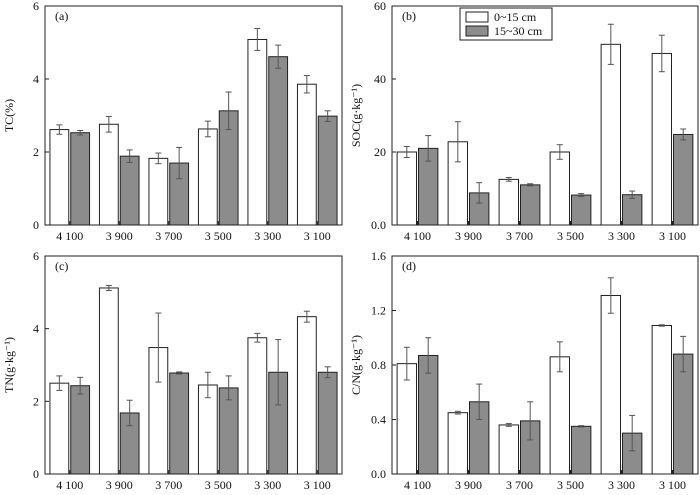 The width and height of the screenshot is (700, 495). What do you see at coordinates (9, 365) in the screenshot?
I see `y-axis-label: TN(g·kg⁻¹)` at bounding box center [9, 365].